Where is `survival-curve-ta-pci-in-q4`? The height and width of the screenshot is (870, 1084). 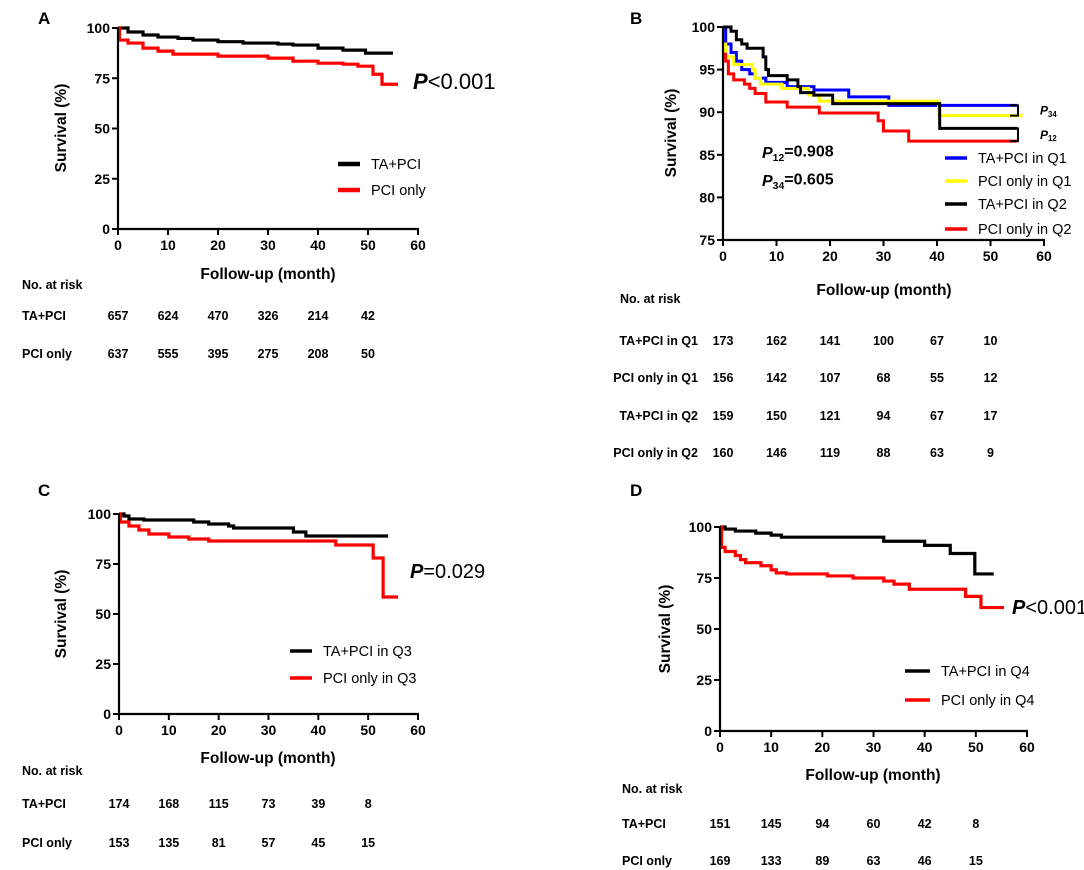
survival-curve-ta-pci-in-q4 is located at coordinates (857, 550).